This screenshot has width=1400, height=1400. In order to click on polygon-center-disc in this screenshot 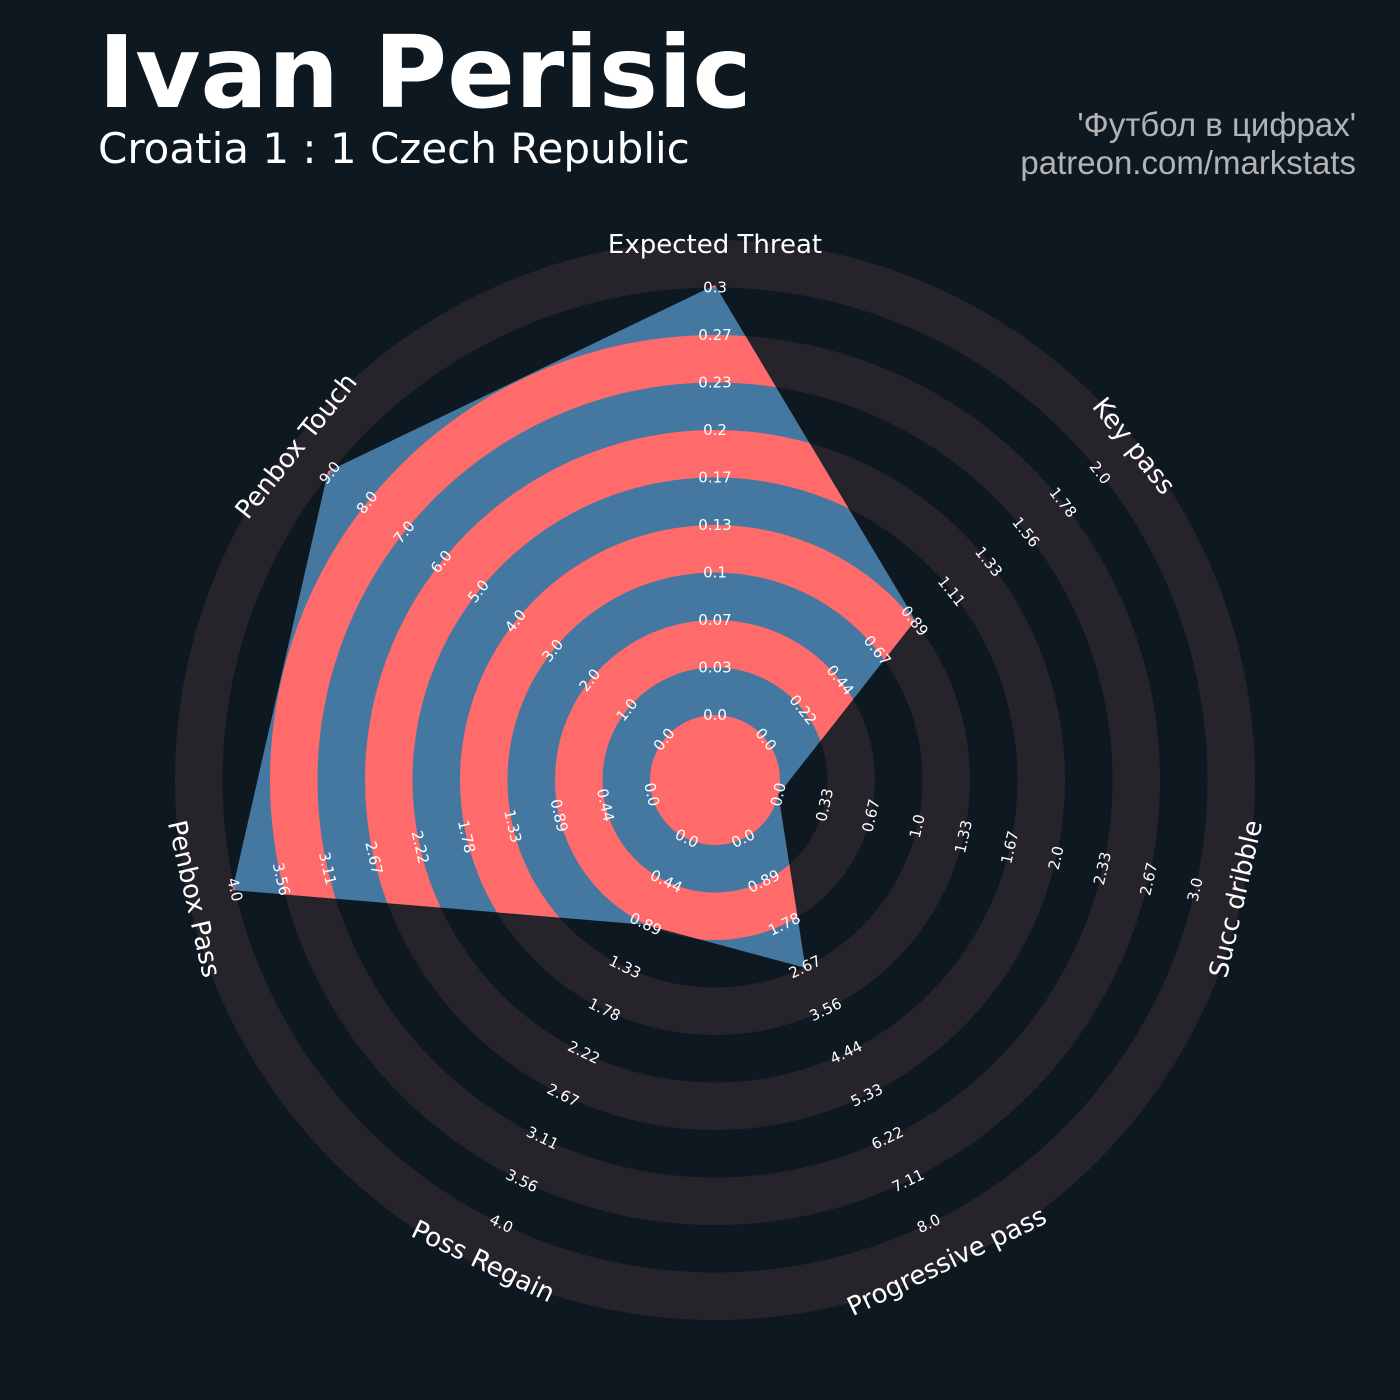, I will do `click(715, 780)`.